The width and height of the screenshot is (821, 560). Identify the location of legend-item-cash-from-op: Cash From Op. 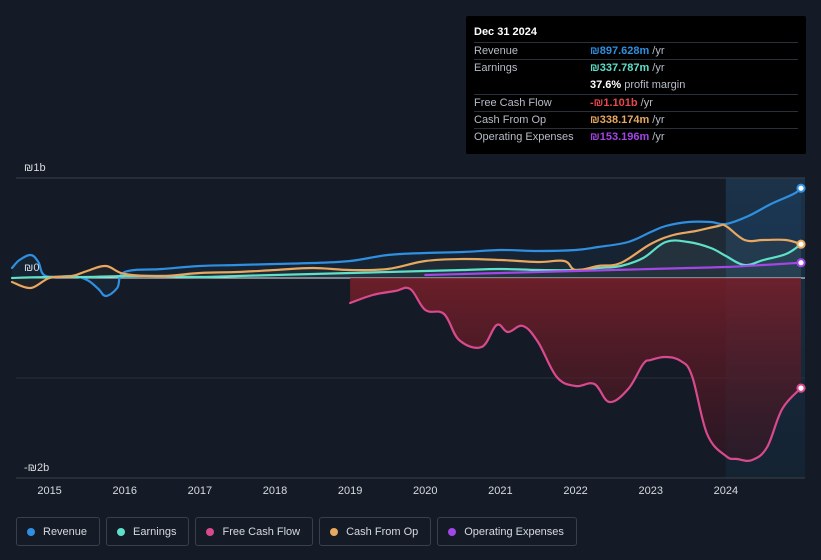
(375, 531).